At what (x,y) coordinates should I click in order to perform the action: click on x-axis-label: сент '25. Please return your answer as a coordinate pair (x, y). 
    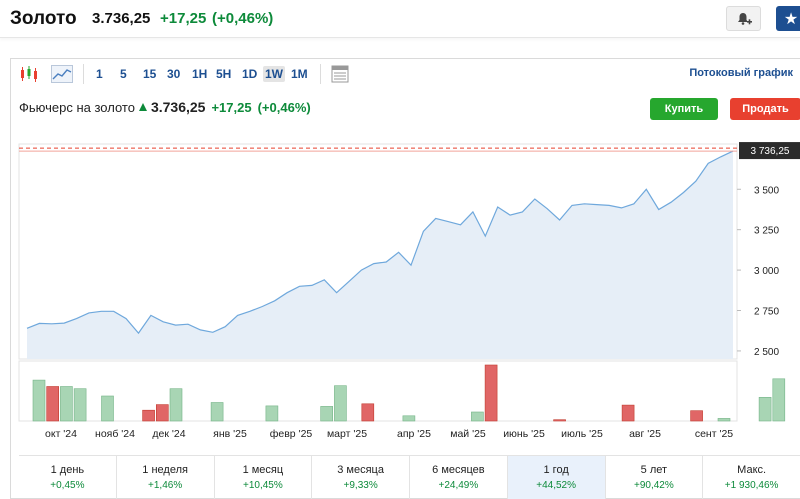
    Looking at the image, I should click on (714, 434).